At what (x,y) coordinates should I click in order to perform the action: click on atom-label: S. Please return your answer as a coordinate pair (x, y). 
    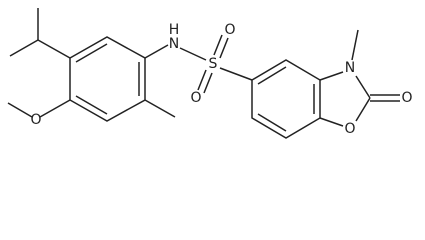
    Looking at the image, I should click on (213, 64).